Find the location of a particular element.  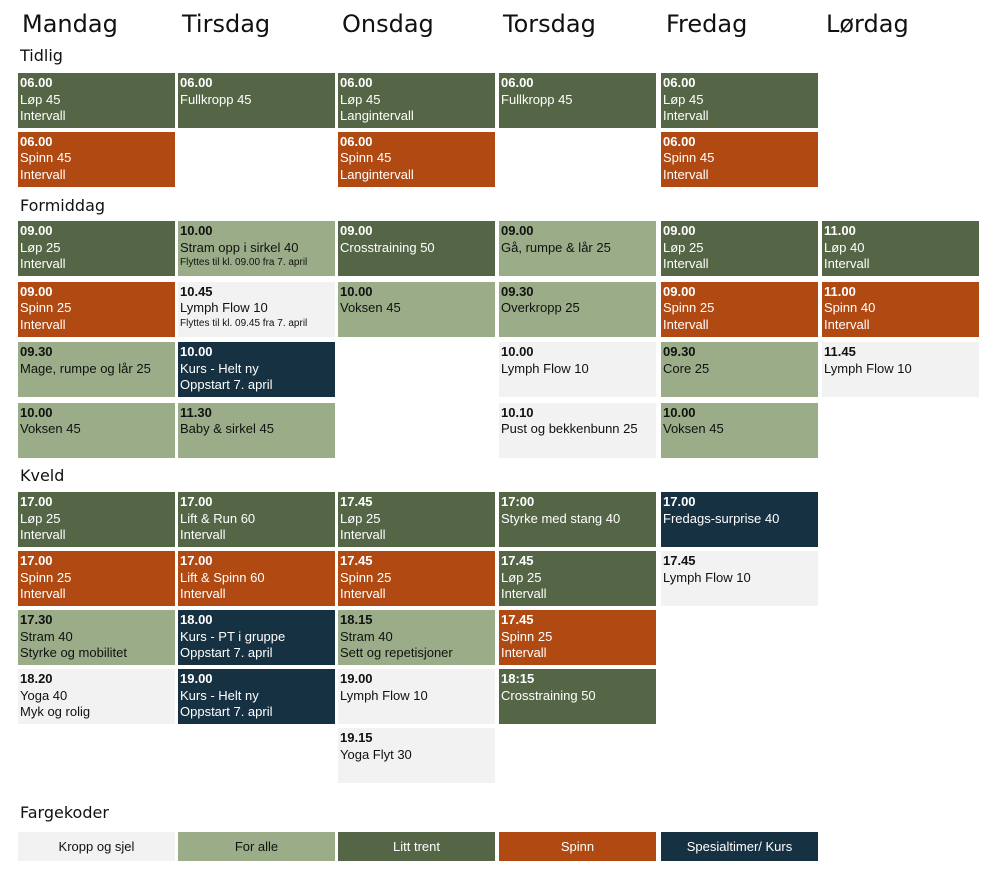

class-slot: 18.00 Kurs - PT i gruppe Oppstart 7. april is located at coordinates (256, 637).